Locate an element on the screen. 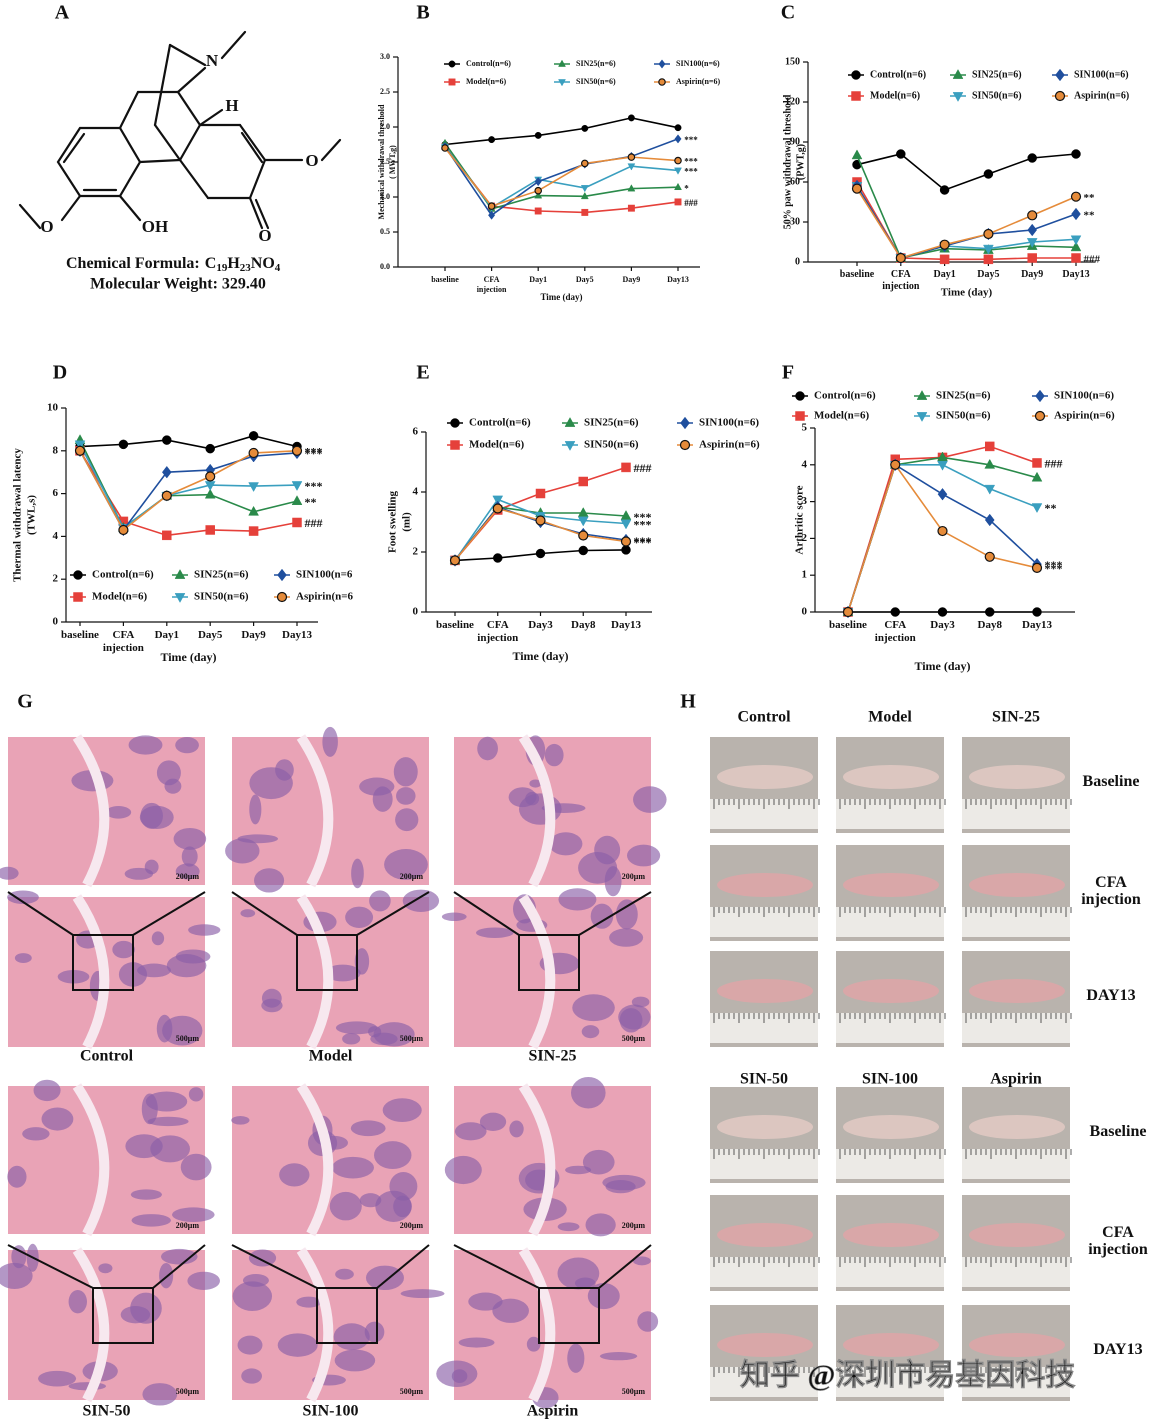 The height and width of the screenshot is (1423, 1153). row-label: DAY13 is located at coordinates (1117, 1349).